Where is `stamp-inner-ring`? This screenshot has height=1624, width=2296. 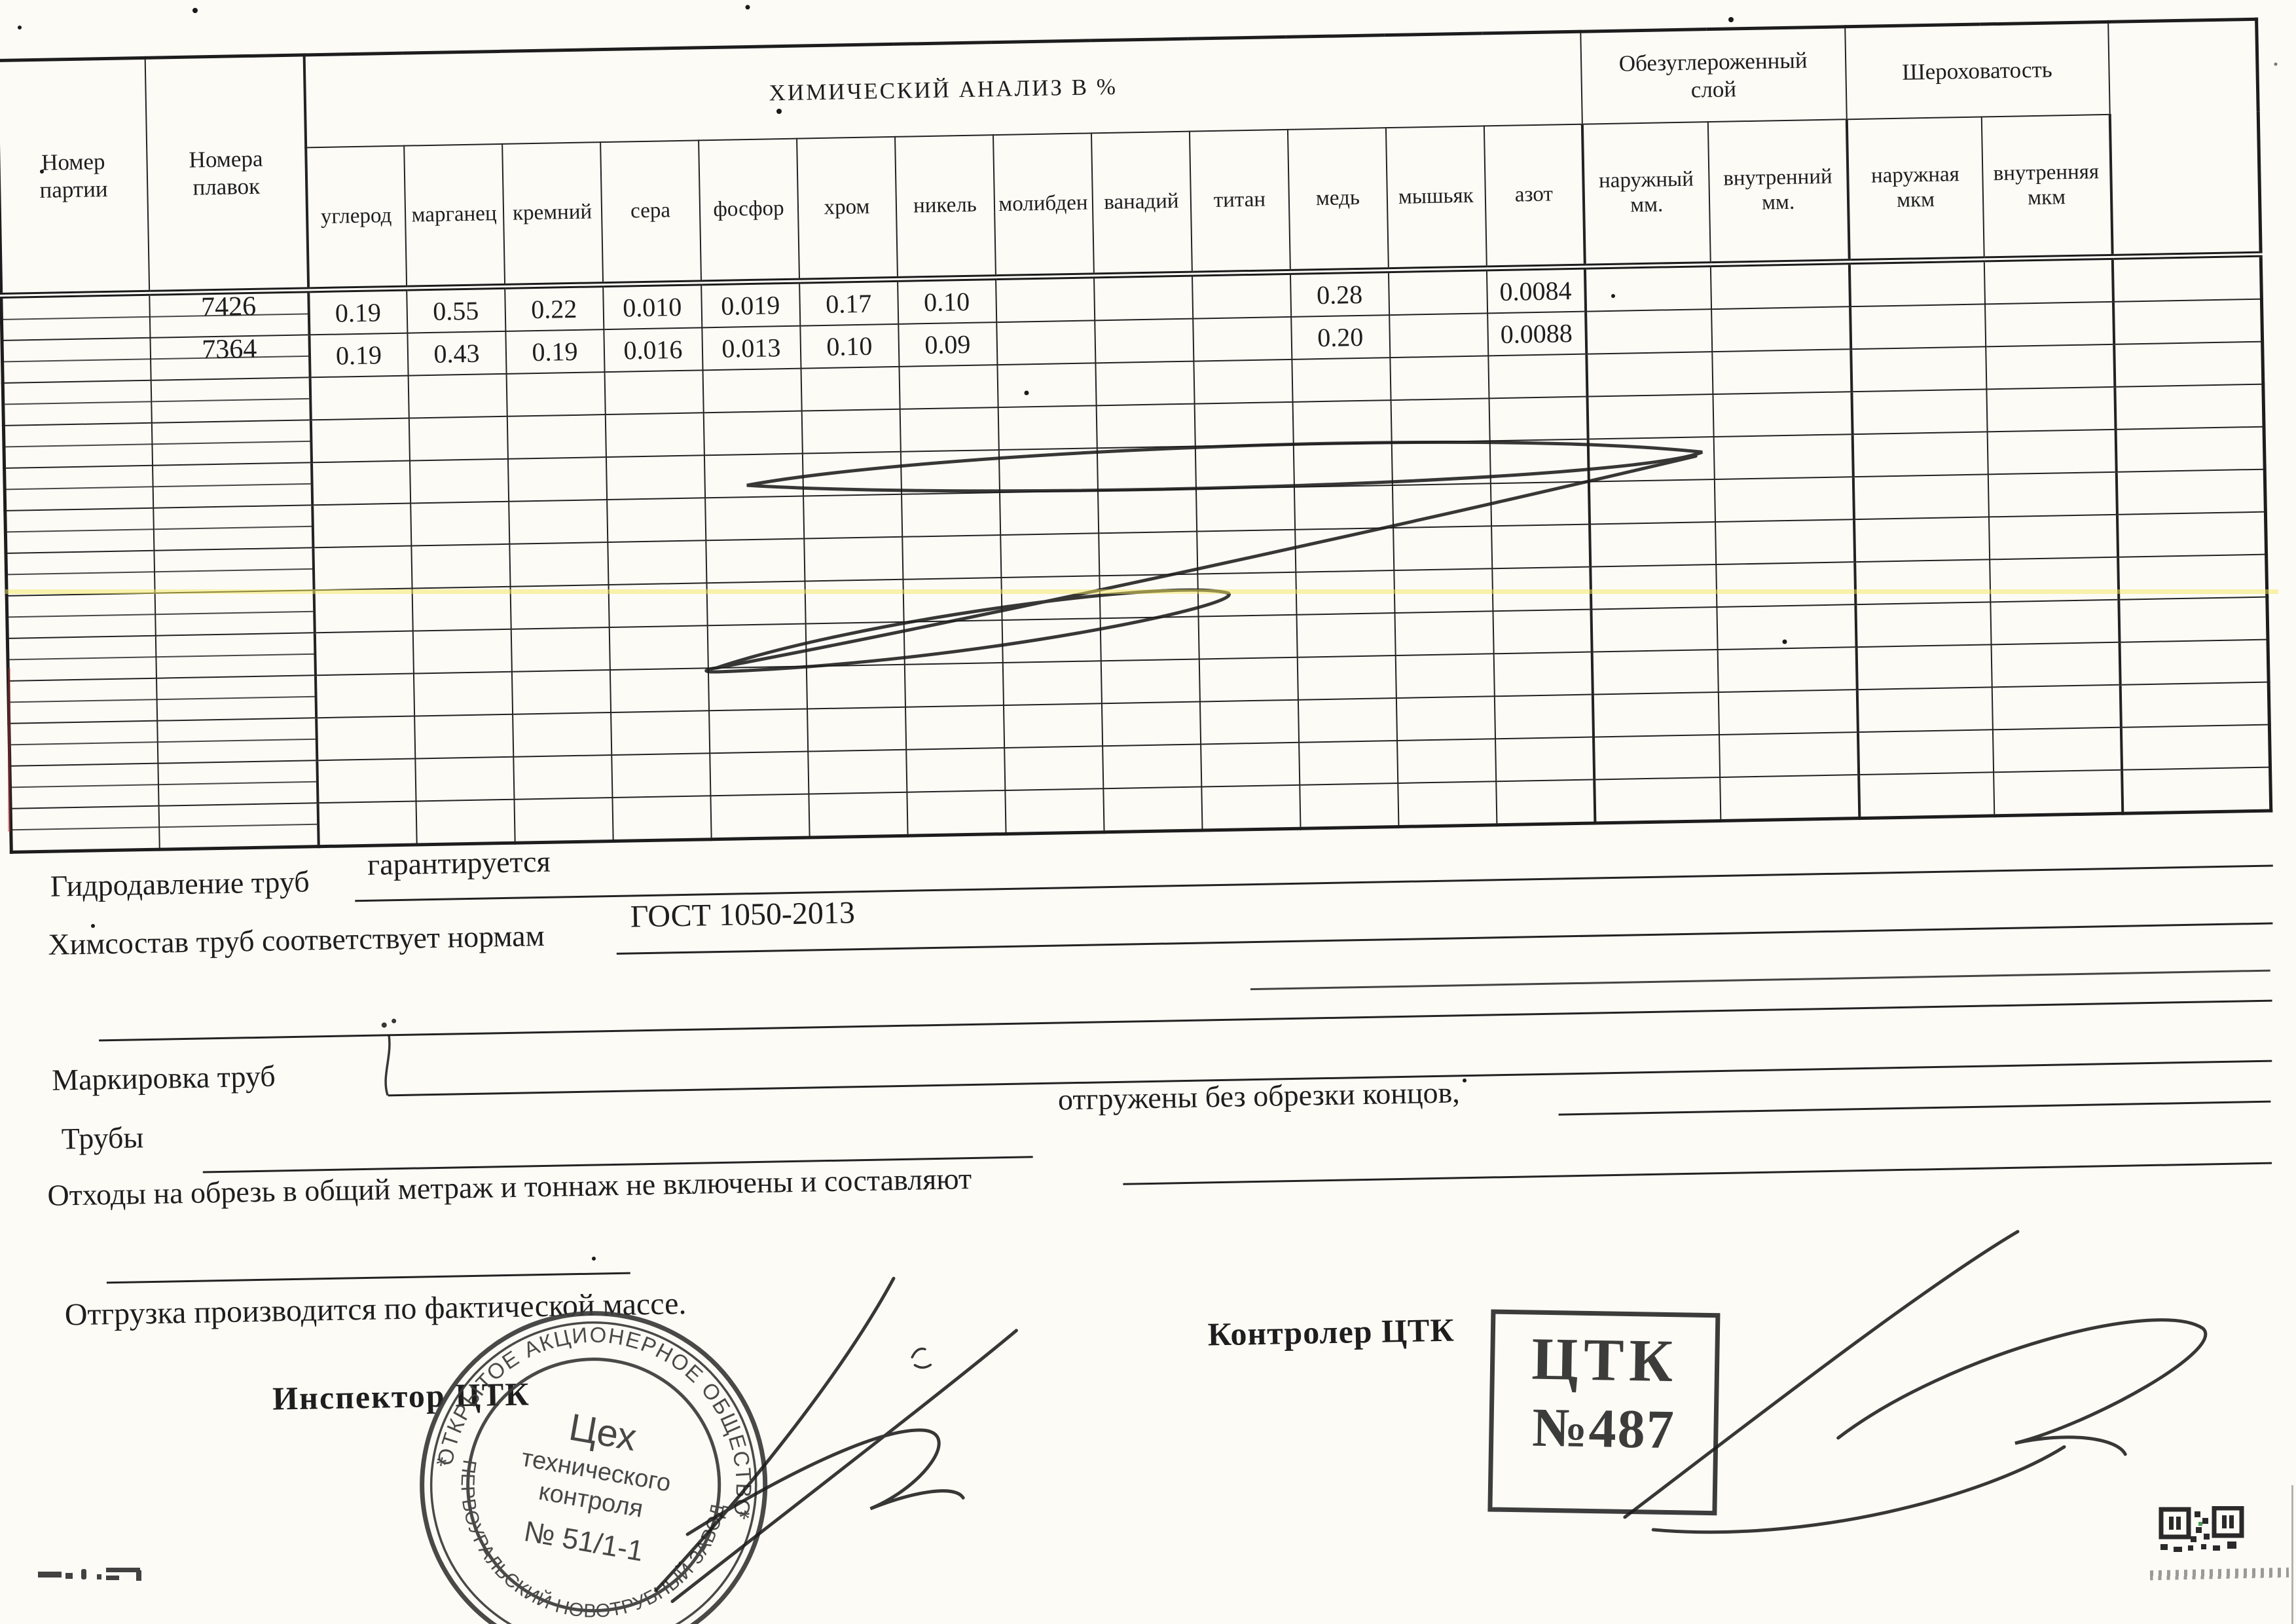 stamp-inner-ring is located at coordinates (593, 1485).